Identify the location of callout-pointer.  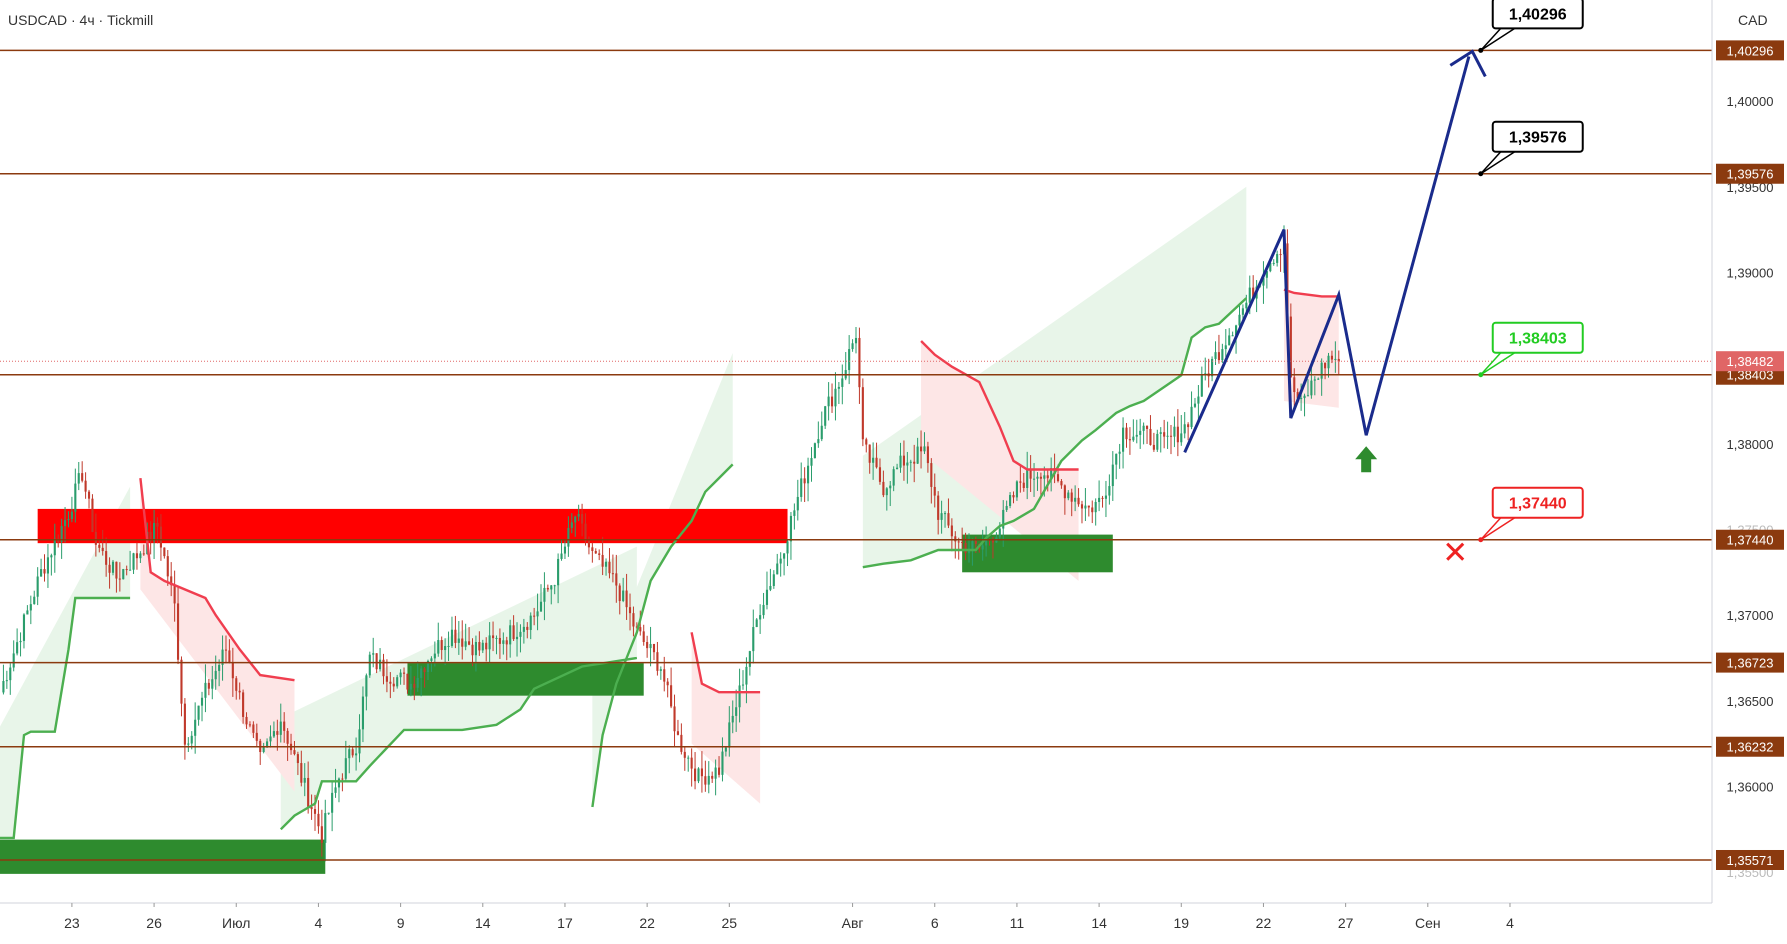
(1498, 364).